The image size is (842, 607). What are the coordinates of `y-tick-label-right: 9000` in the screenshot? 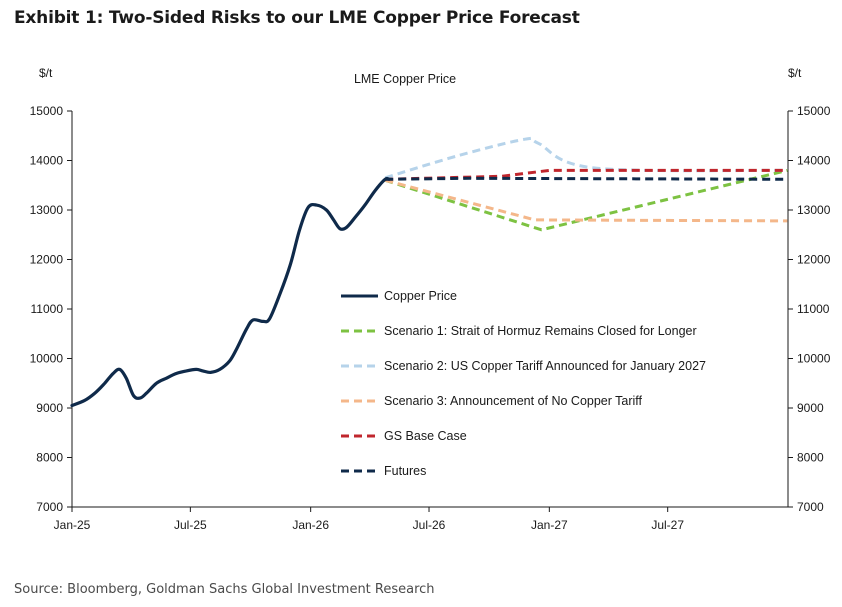 It's located at (810, 408).